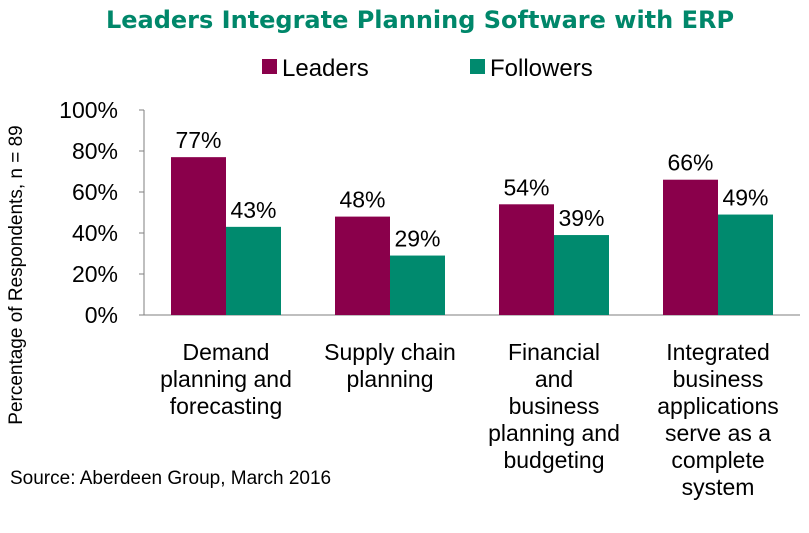 This screenshot has height=533, width=809. I want to click on data-label: 48%, so click(362, 200).